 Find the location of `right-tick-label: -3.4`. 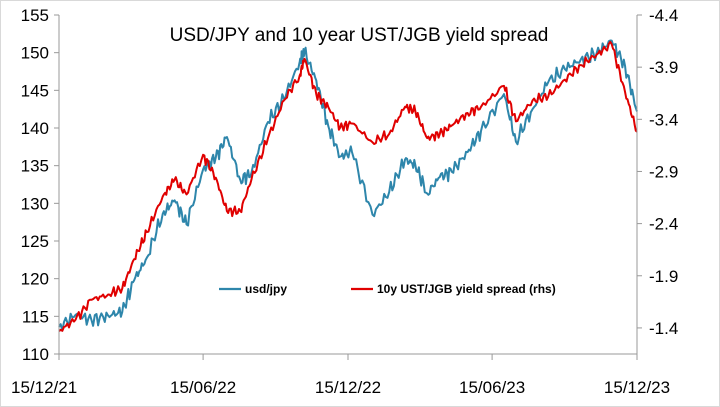

right-tick-label: -3.4 is located at coordinates (663, 119).